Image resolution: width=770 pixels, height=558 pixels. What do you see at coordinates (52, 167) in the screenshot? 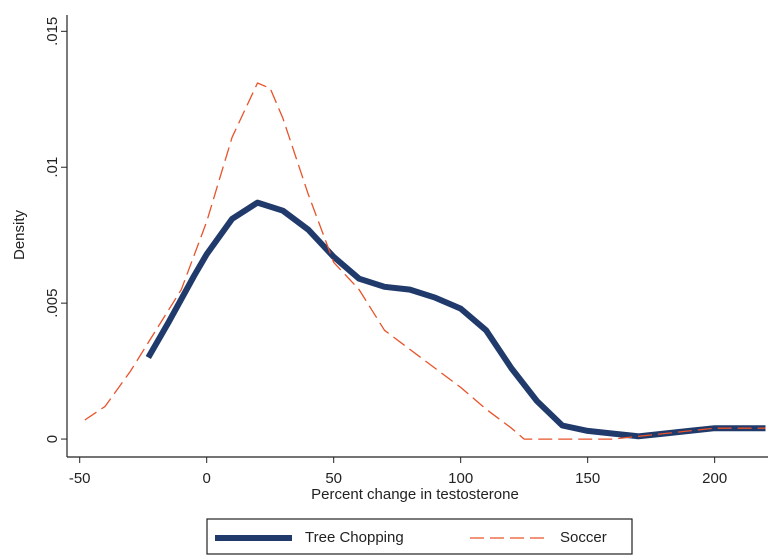
I see `y-tick-label: .01` at bounding box center [52, 167].